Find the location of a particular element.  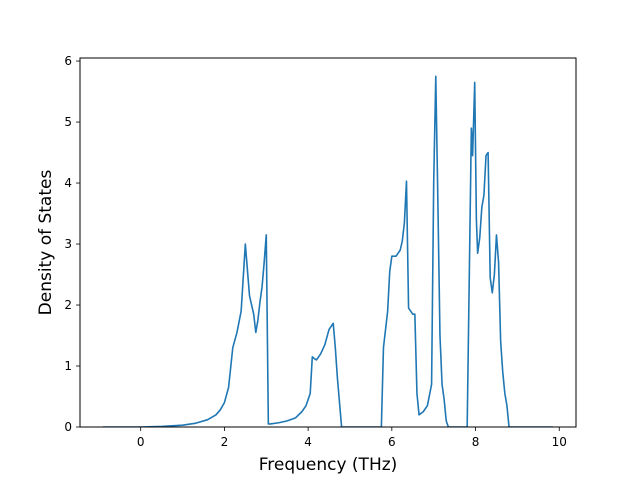

x-axis-label: Frequency (THz) is located at coordinates (328, 465).